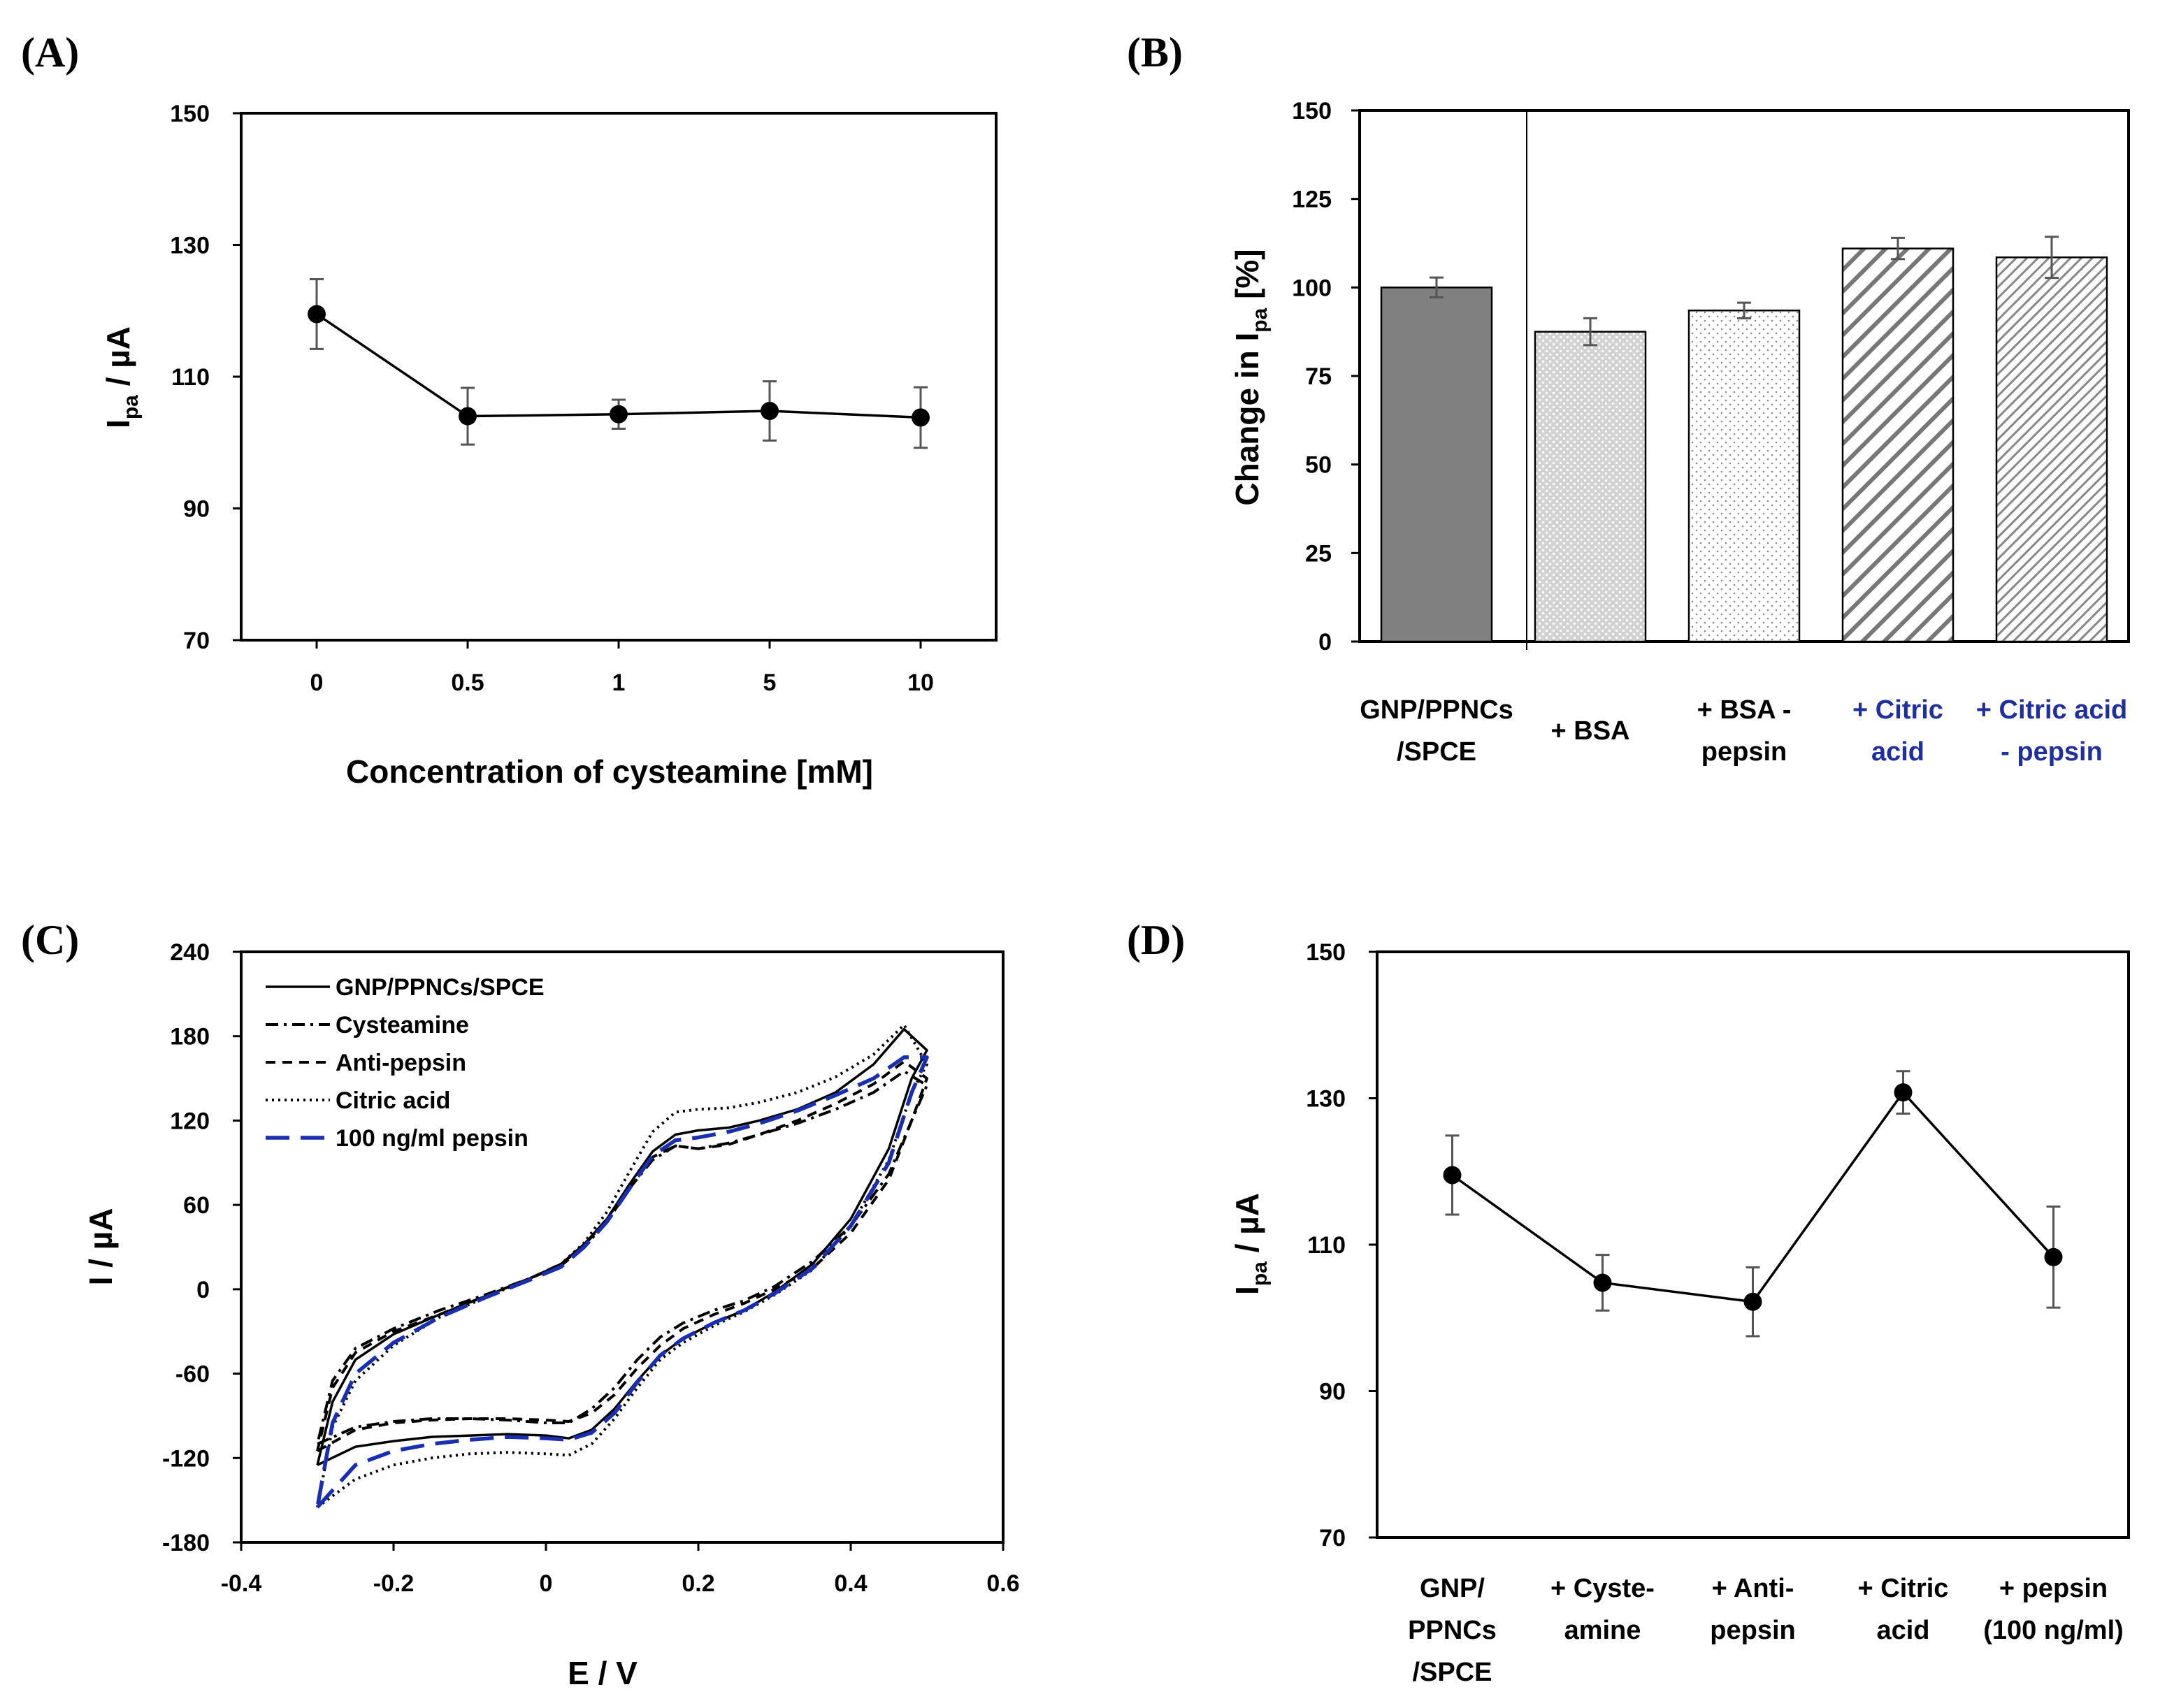 The image size is (2181, 1708). I want to click on panel-c-legend-label: Citric acid, so click(393, 1100).